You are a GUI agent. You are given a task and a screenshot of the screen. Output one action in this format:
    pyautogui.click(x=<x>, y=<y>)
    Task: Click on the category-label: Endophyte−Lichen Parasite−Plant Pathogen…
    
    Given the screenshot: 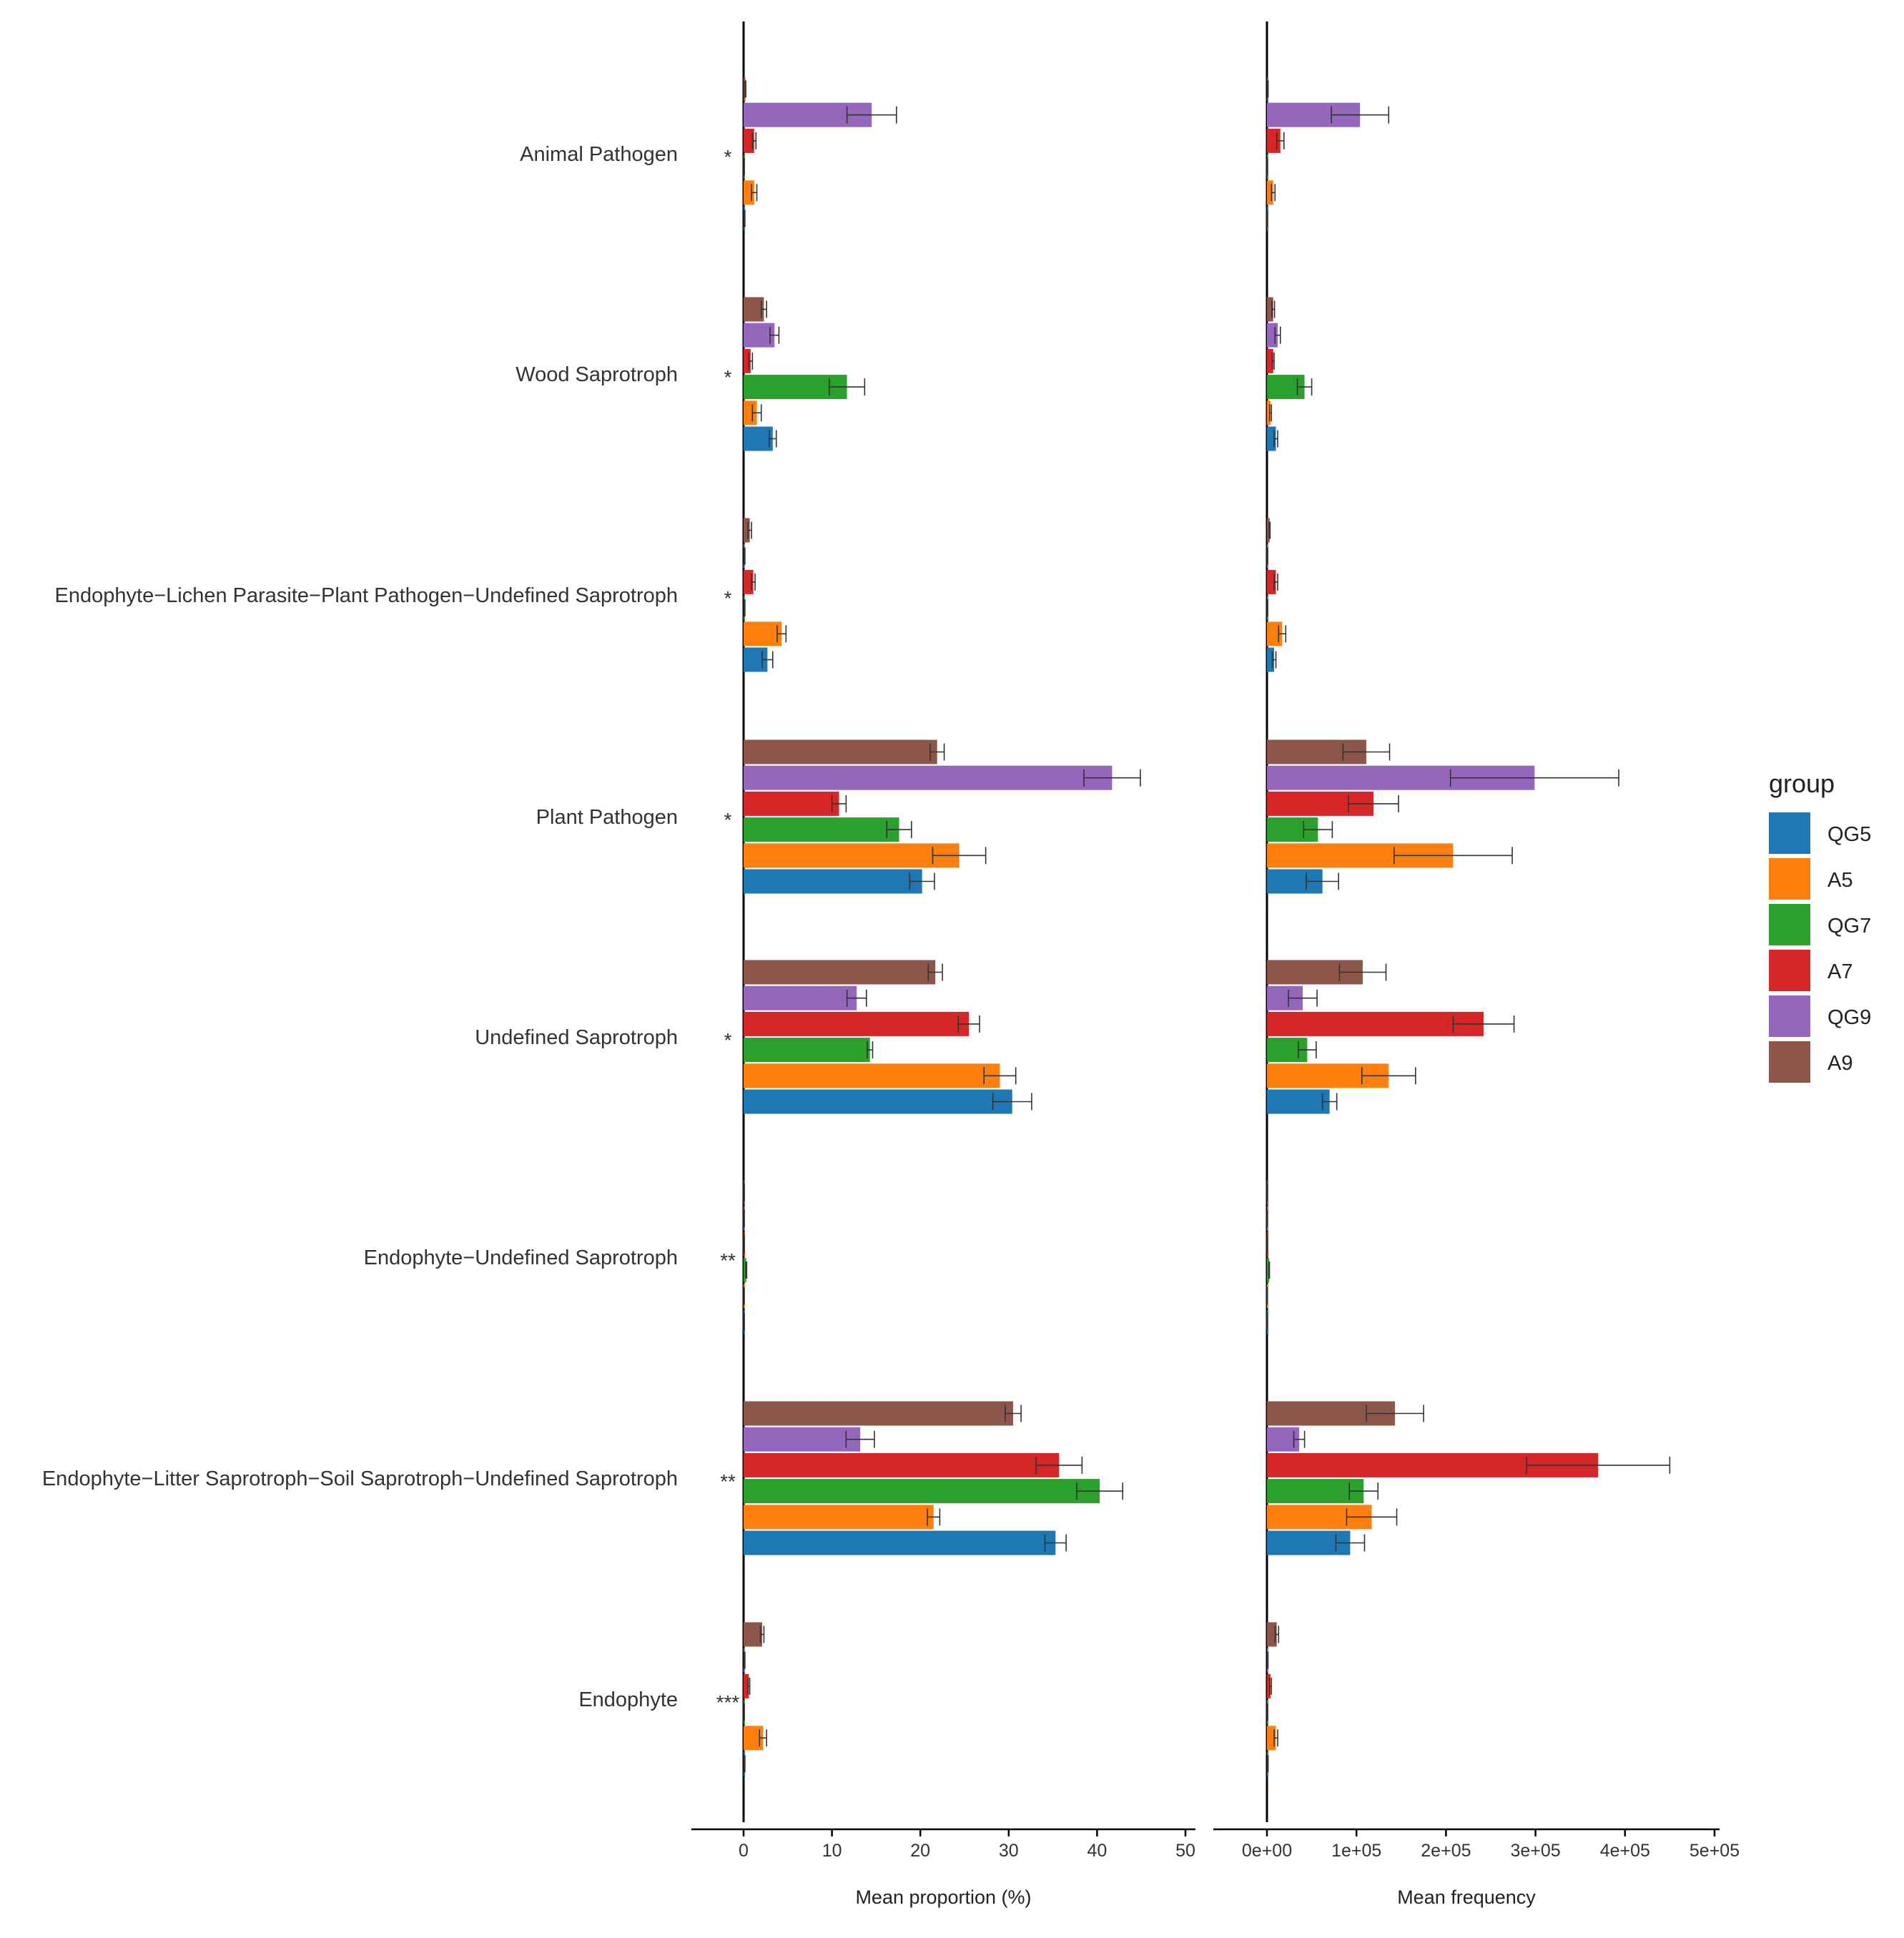 What is the action you would take?
    pyautogui.click(x=366, y=595)
    